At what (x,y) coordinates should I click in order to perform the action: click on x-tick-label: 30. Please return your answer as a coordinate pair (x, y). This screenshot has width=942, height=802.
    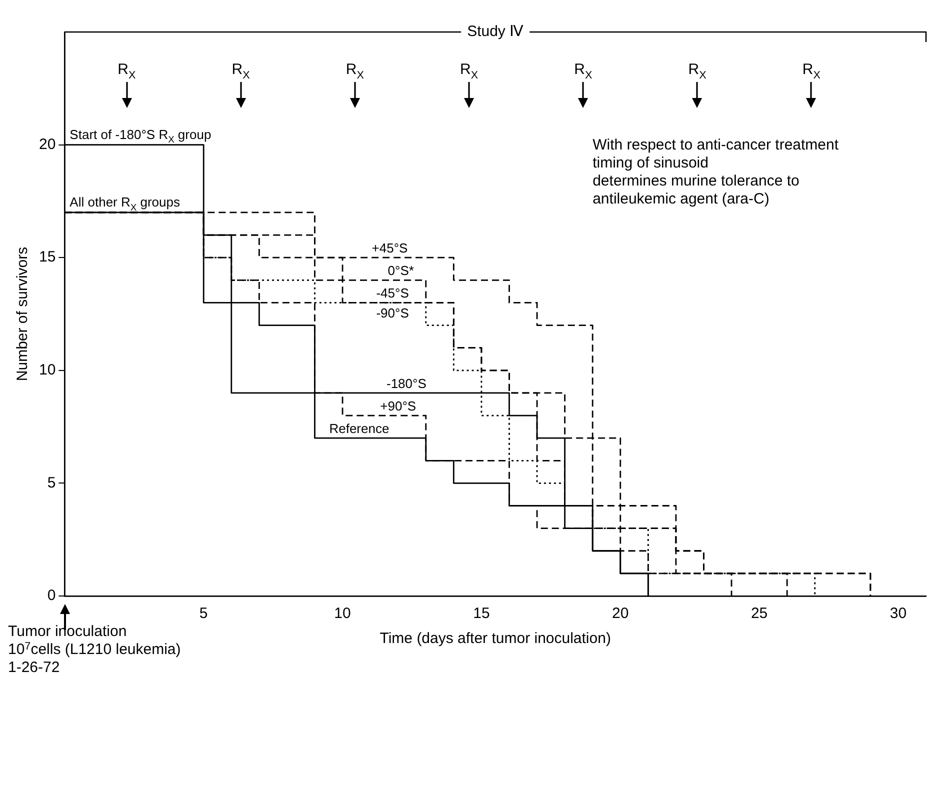
    Looking at the image, I should click on (898, 613).